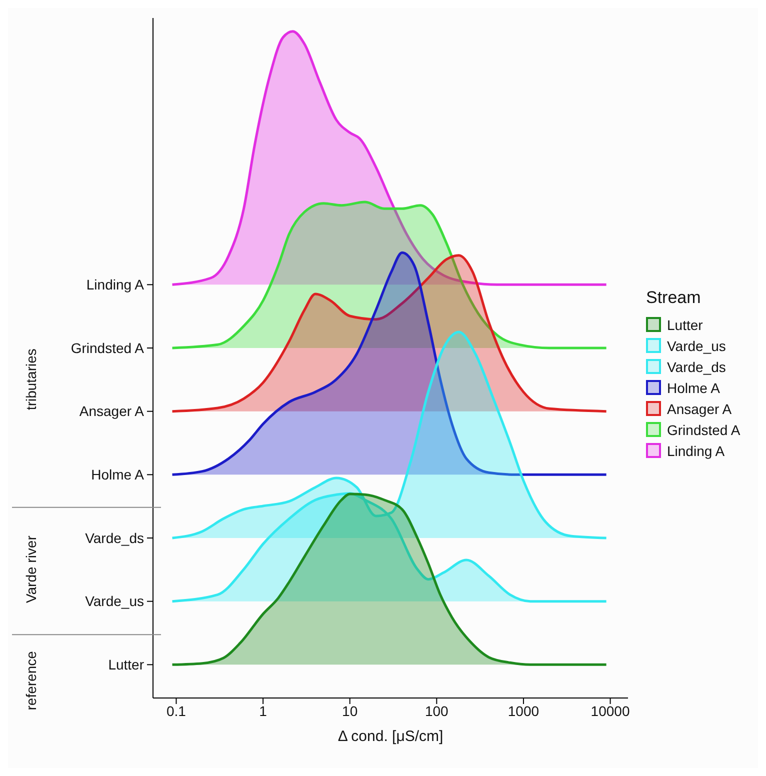  What do you see at coordinates (693, 388) in the screenshot?
I see `legend-label: Holme A` at bounding box center [693, 388].